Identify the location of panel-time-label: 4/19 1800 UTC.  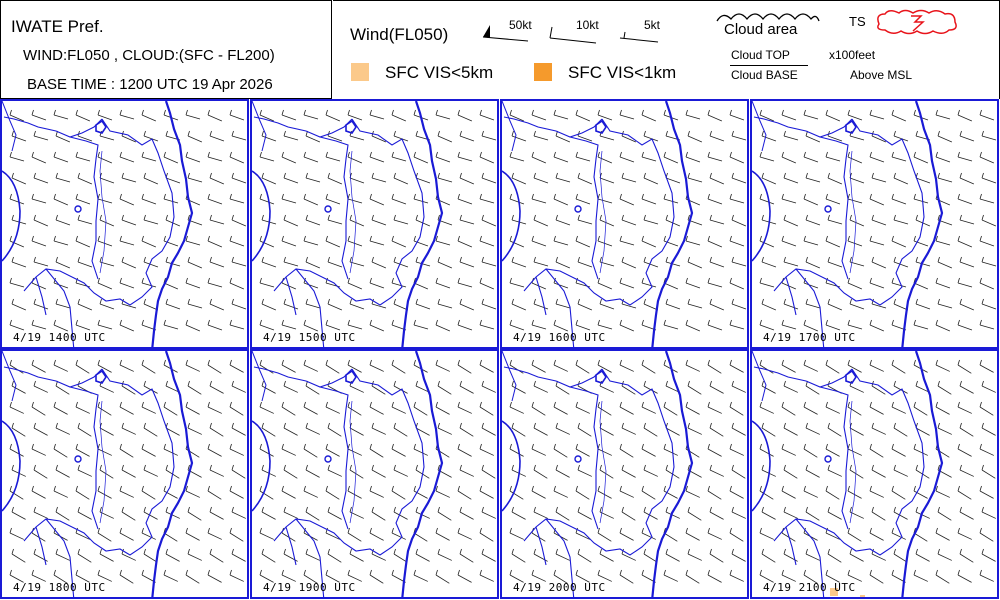
(59, 587).